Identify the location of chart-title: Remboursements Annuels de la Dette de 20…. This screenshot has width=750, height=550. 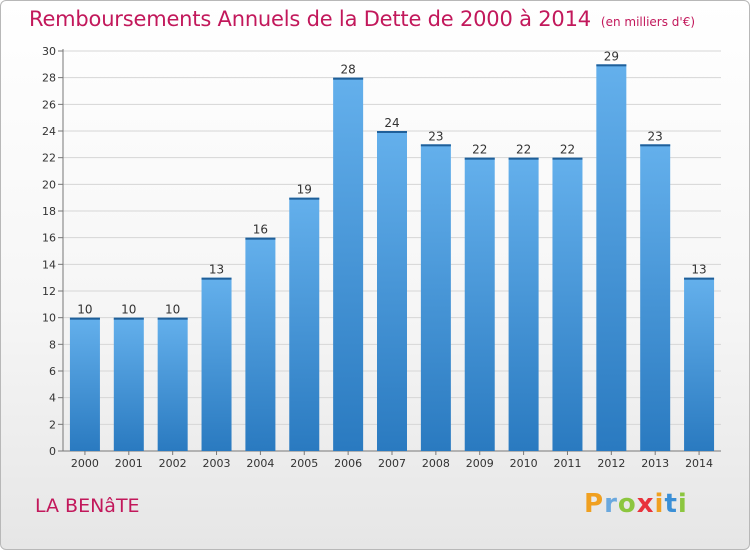
(310, 19).